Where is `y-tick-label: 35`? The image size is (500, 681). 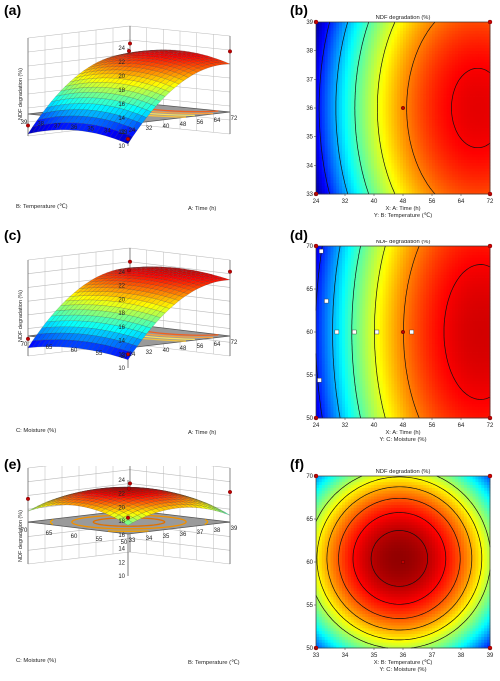
y-tick-label: 35 is located at coordinates (309, 138).